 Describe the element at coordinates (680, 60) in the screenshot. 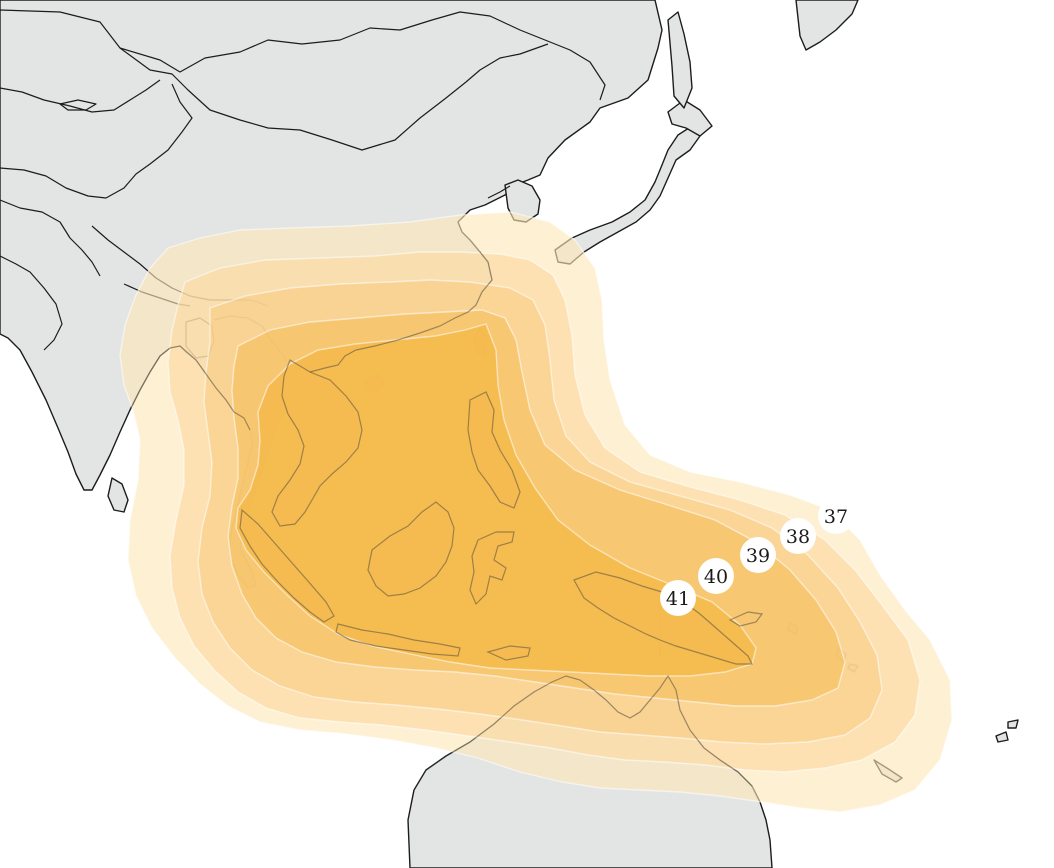

I see `landmass-sakhalin` at that location.